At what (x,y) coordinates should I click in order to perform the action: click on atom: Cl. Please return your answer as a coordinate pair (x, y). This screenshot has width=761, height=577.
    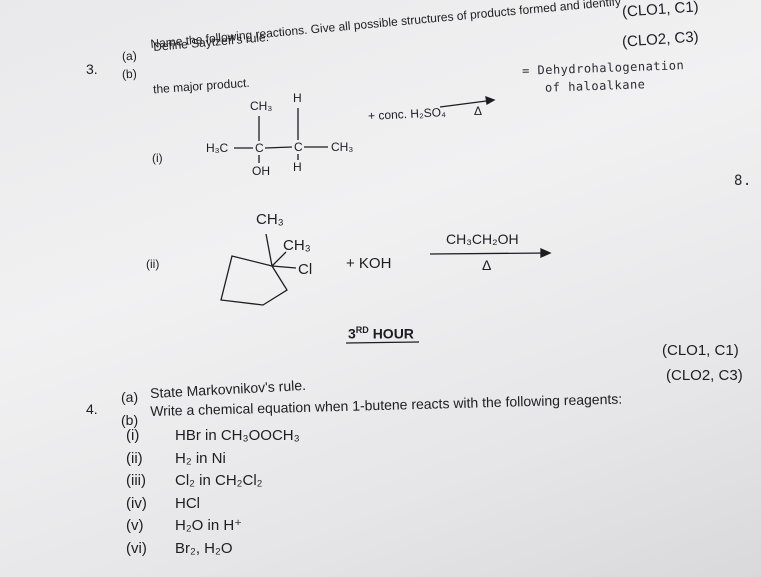
    Looking at the image, I should click on (305, 269).